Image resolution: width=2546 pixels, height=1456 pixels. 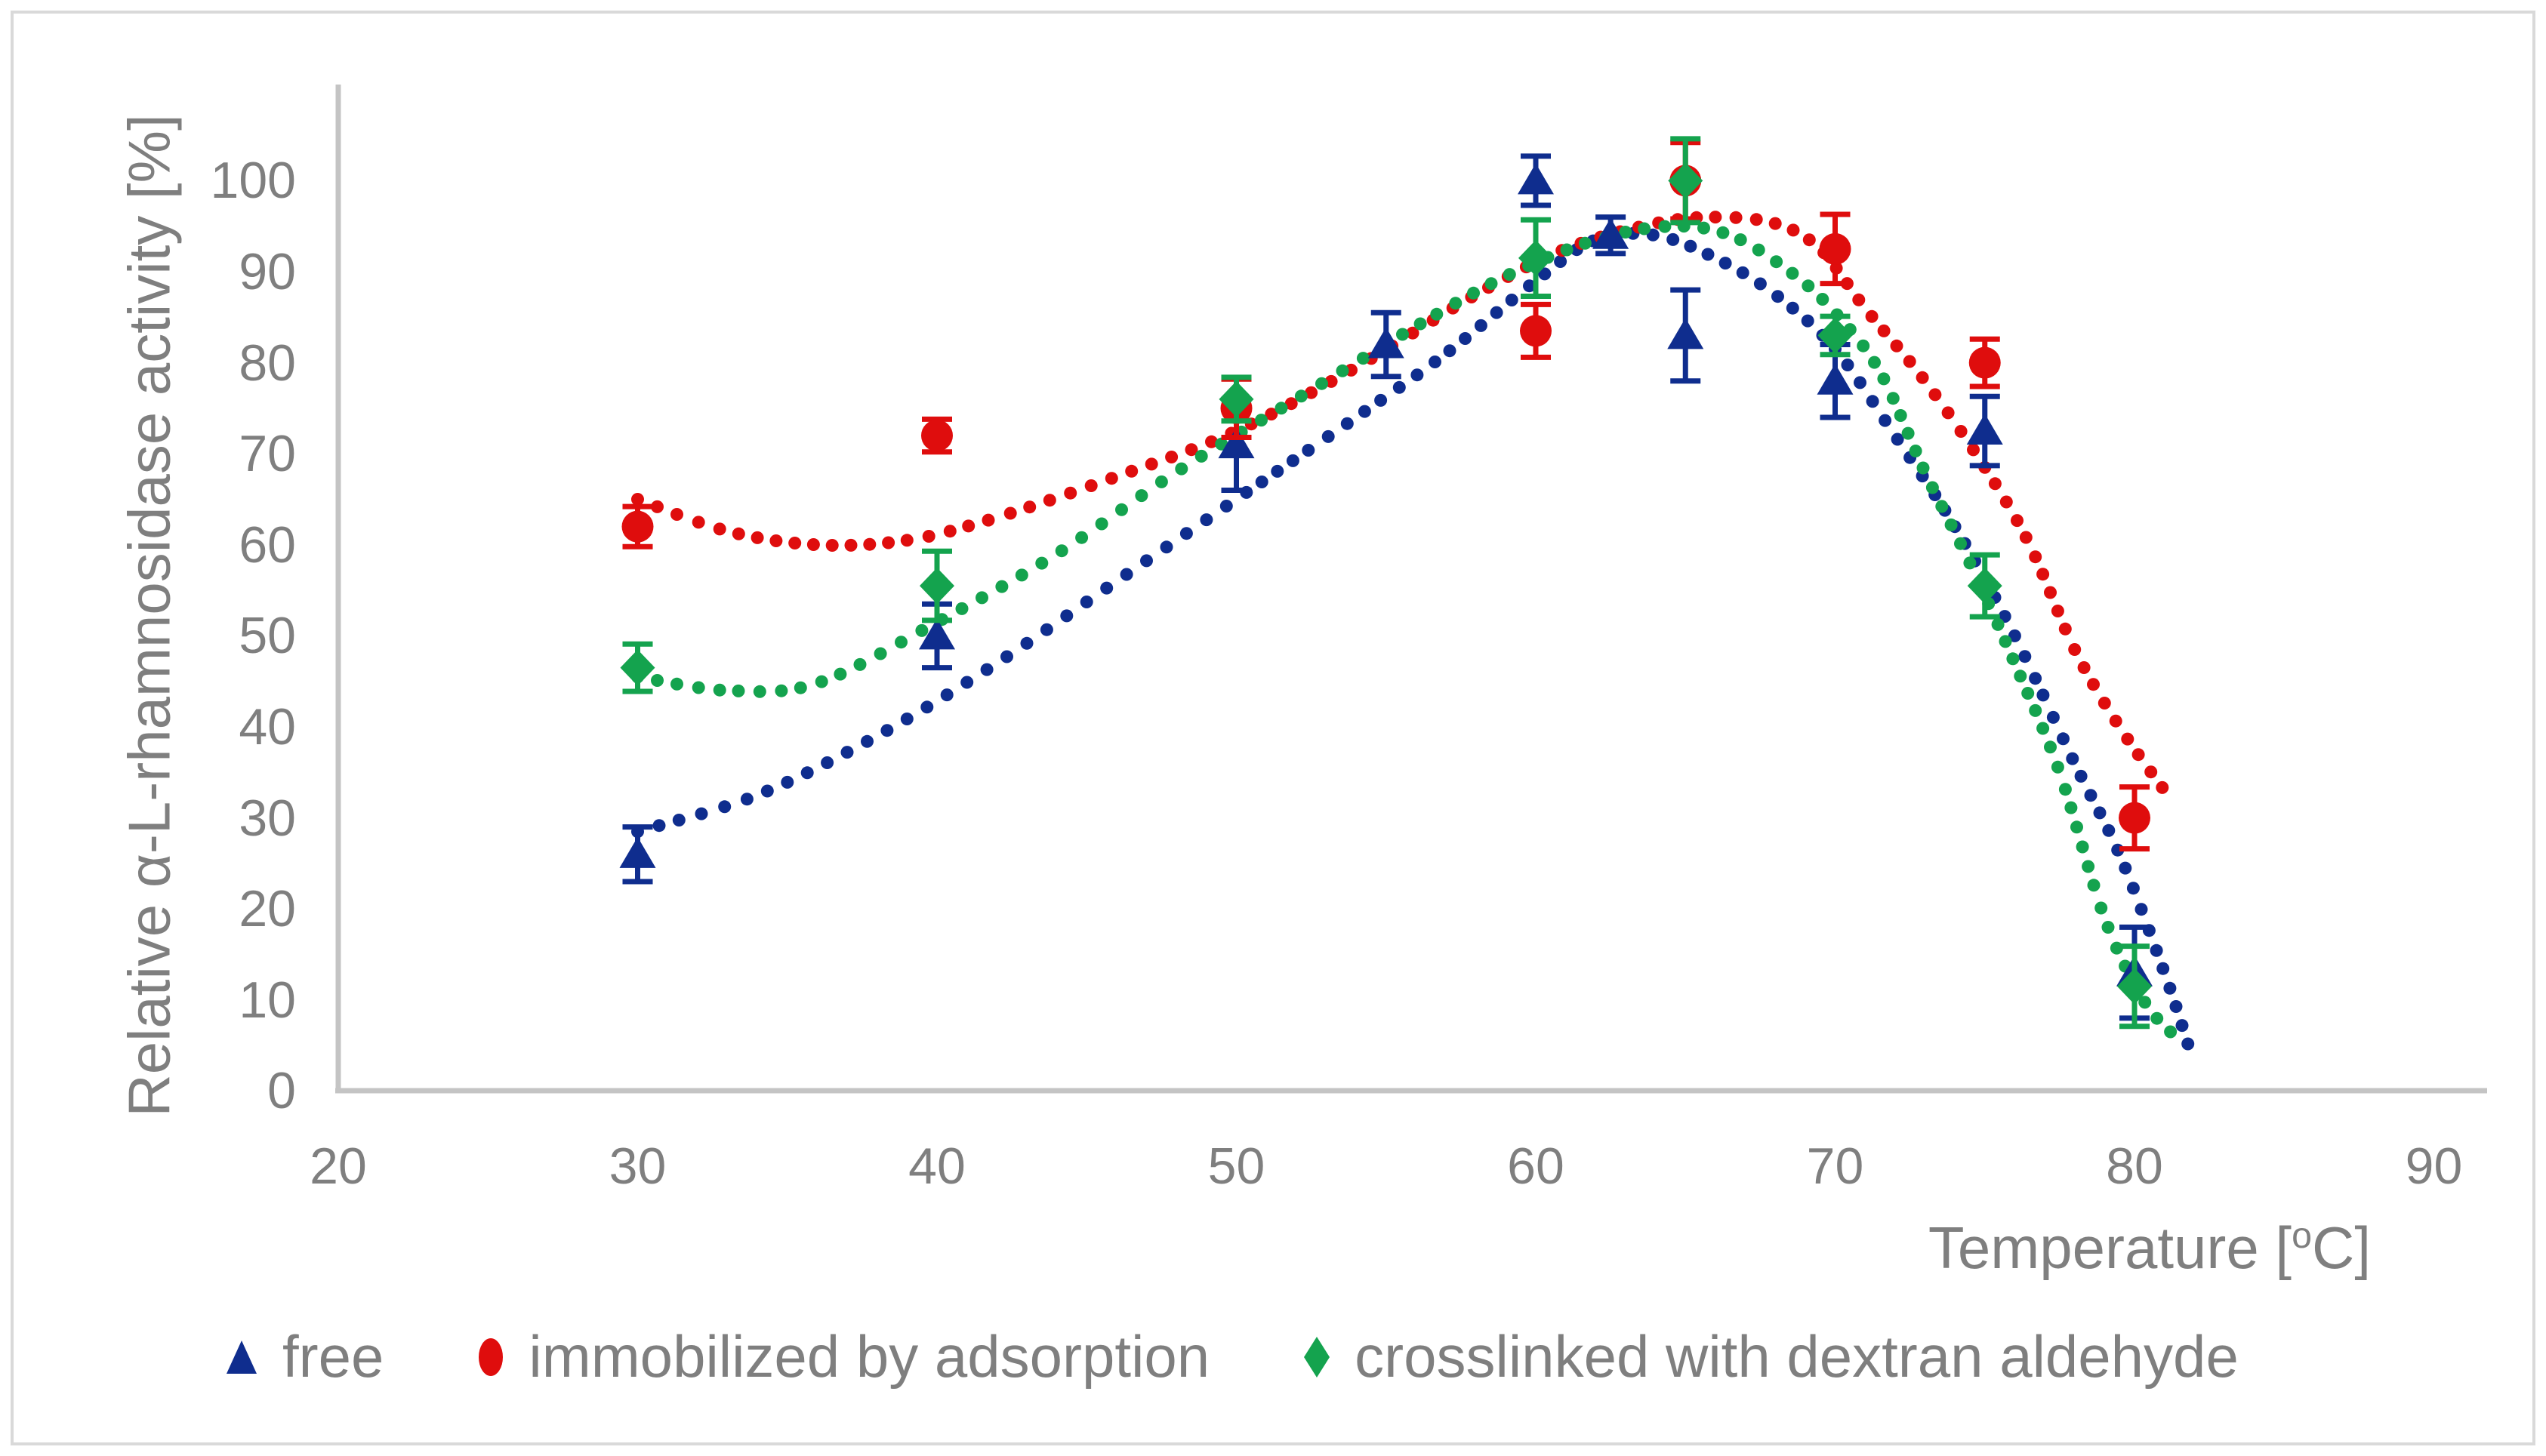 What do you see at coordinates (1835, 1166) in the screenshot?
I see `x-tick-label: 70` at bounding box center [1835, 1166].